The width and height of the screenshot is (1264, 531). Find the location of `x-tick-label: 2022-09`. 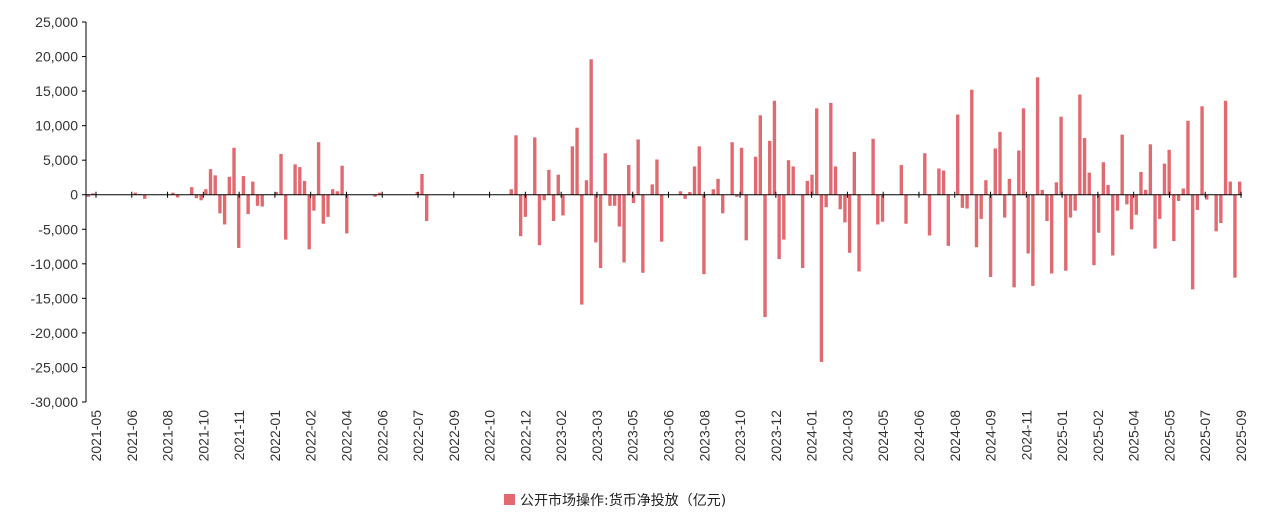

x-tick-label: 2022-09 is located at coordinates (454, 436).